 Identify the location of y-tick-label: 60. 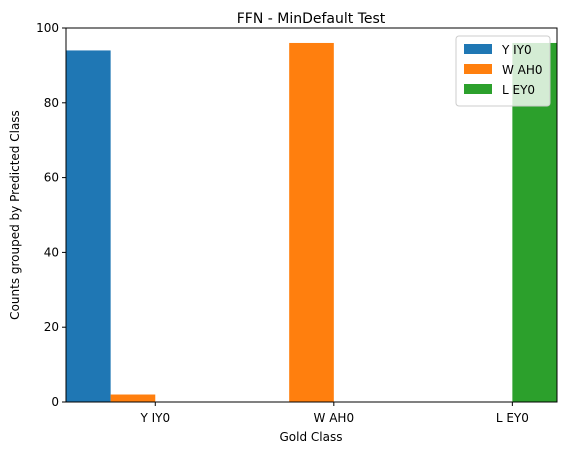
(51, 178).